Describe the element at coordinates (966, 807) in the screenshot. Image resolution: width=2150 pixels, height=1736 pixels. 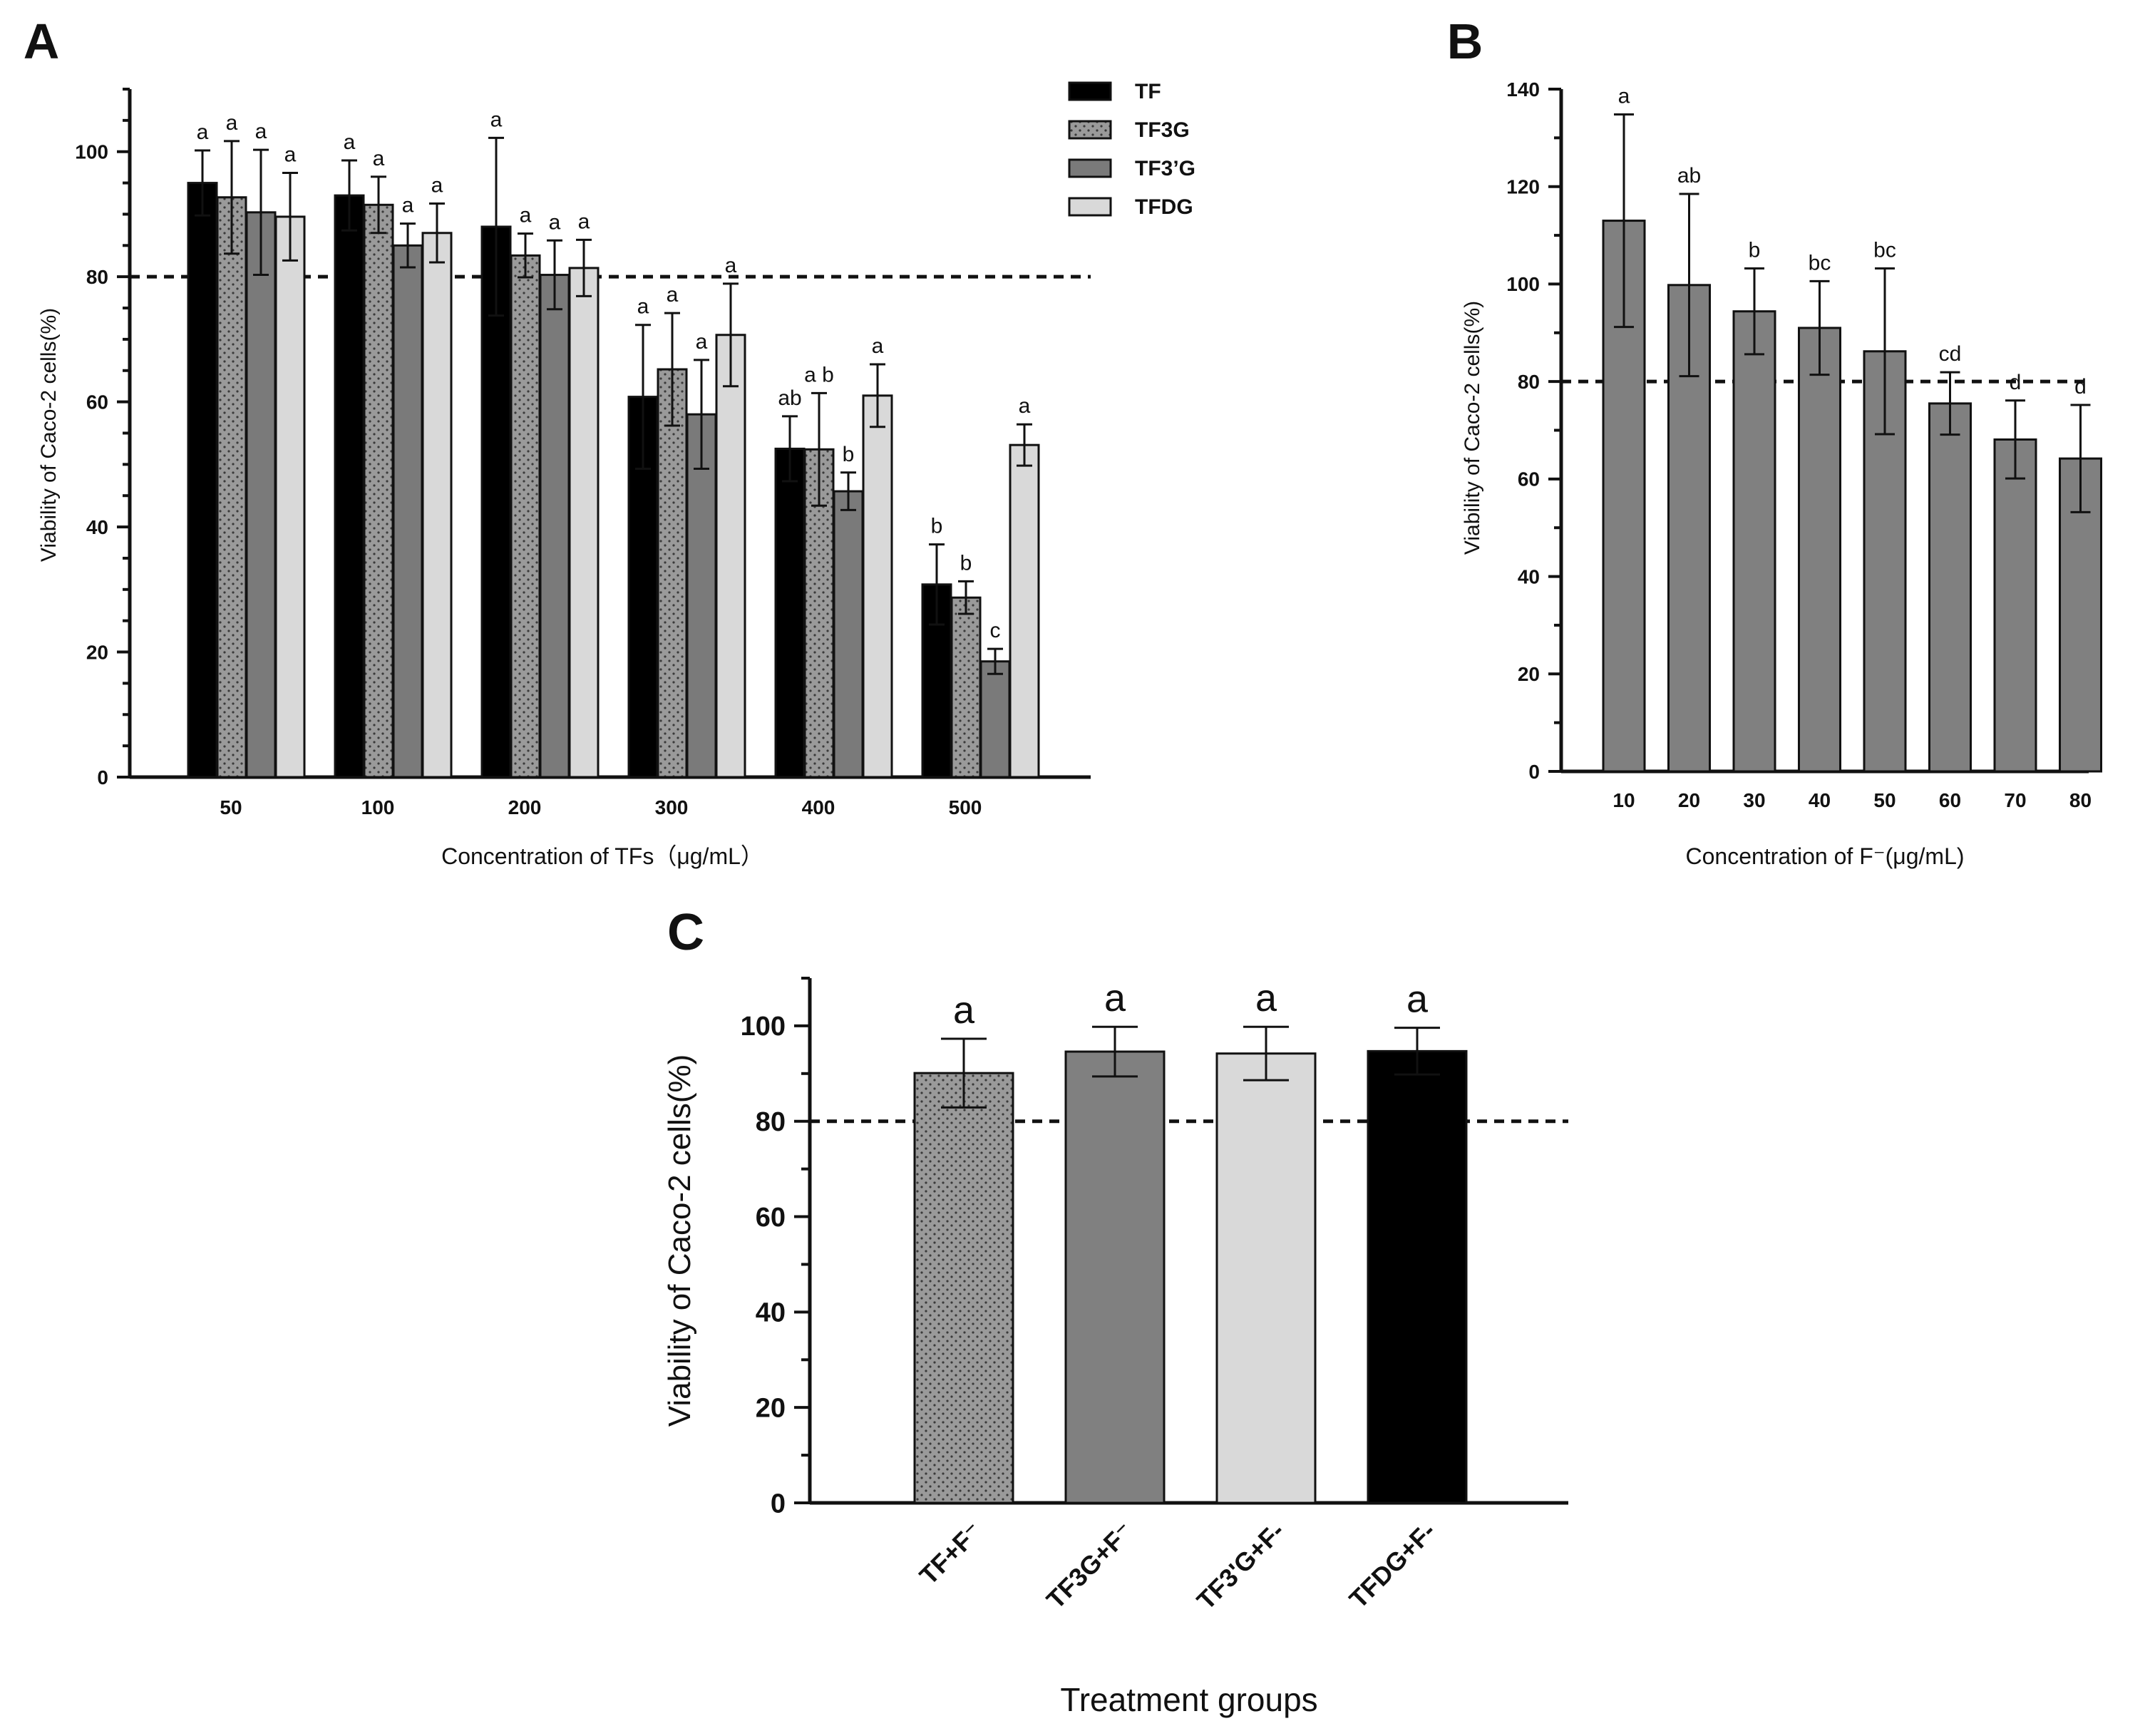
I see `x-tick-label: 500` at that location.